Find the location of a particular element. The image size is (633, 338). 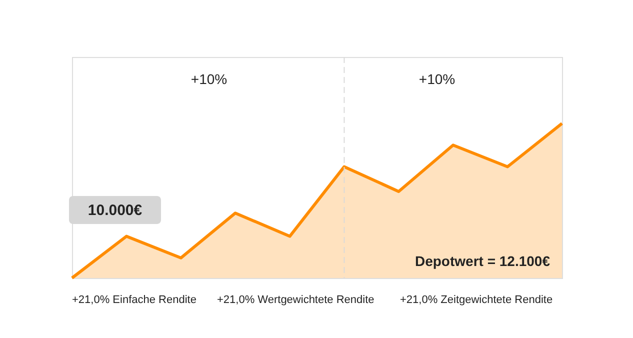

annotation: 10.000€ is located at coordinates (115, 210).